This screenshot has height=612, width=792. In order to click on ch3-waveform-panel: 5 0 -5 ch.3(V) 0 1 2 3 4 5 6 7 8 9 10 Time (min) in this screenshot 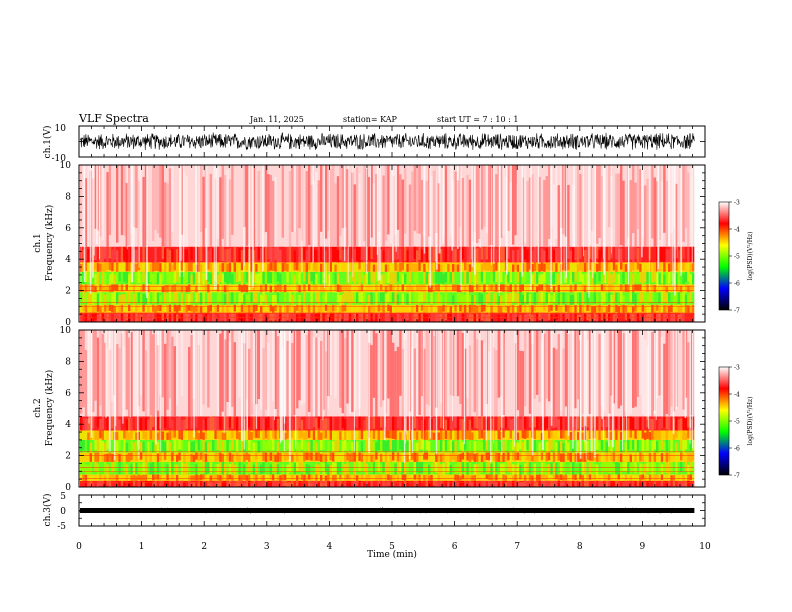, I will do `click(376, 526)`.